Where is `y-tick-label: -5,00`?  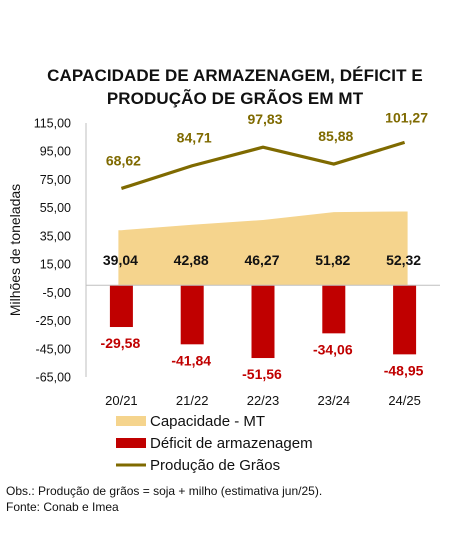 y-tick-label: -5,00 is located at coordinates (57, 293).